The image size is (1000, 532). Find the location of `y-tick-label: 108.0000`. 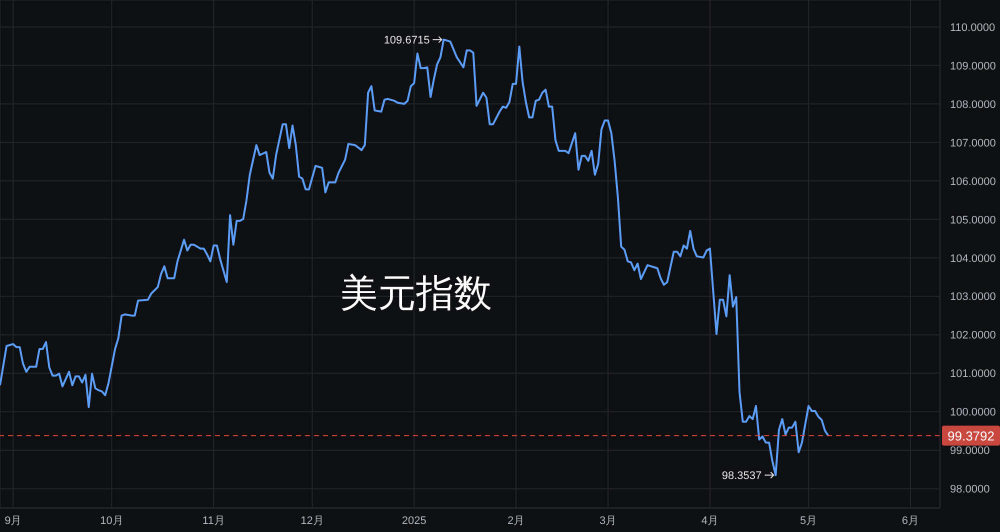

y-tick-label: 108.0000 is located at coordinates (973, 104).